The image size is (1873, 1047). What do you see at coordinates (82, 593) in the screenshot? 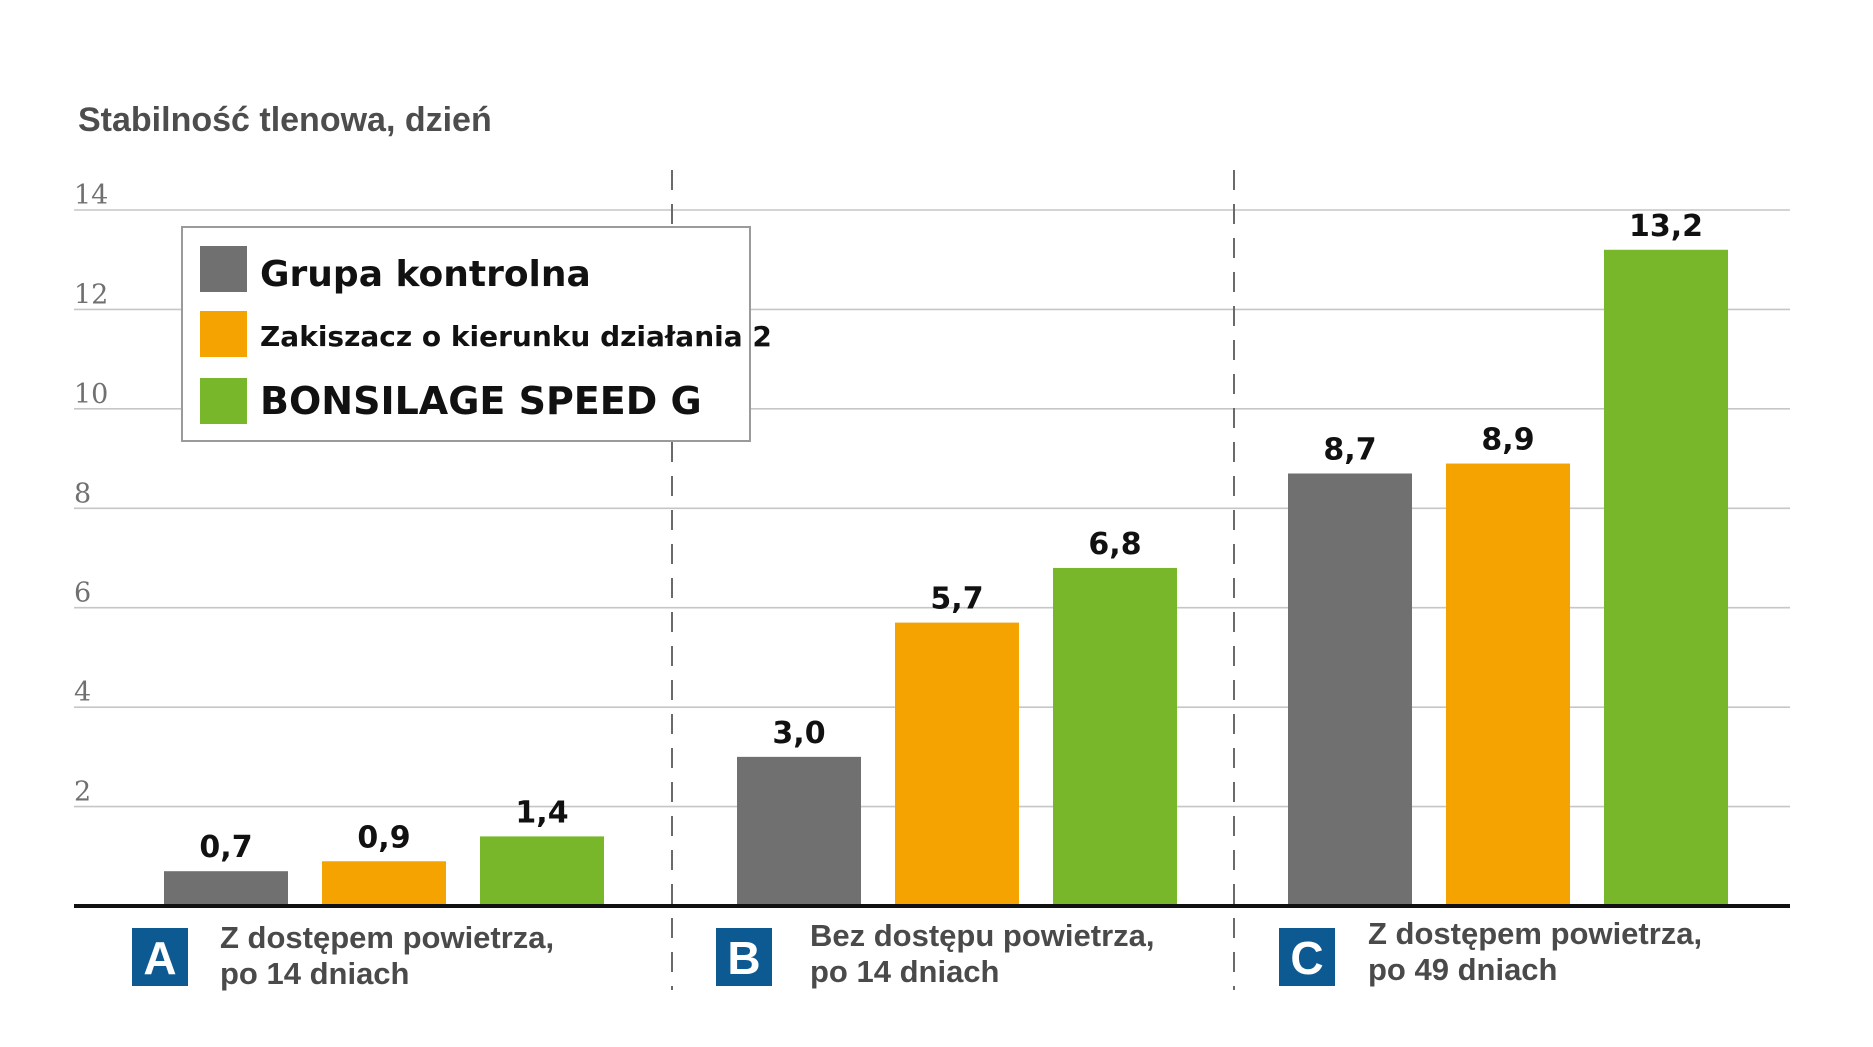
I see `y-tick-label: 6` at bounding box center [82, 593].